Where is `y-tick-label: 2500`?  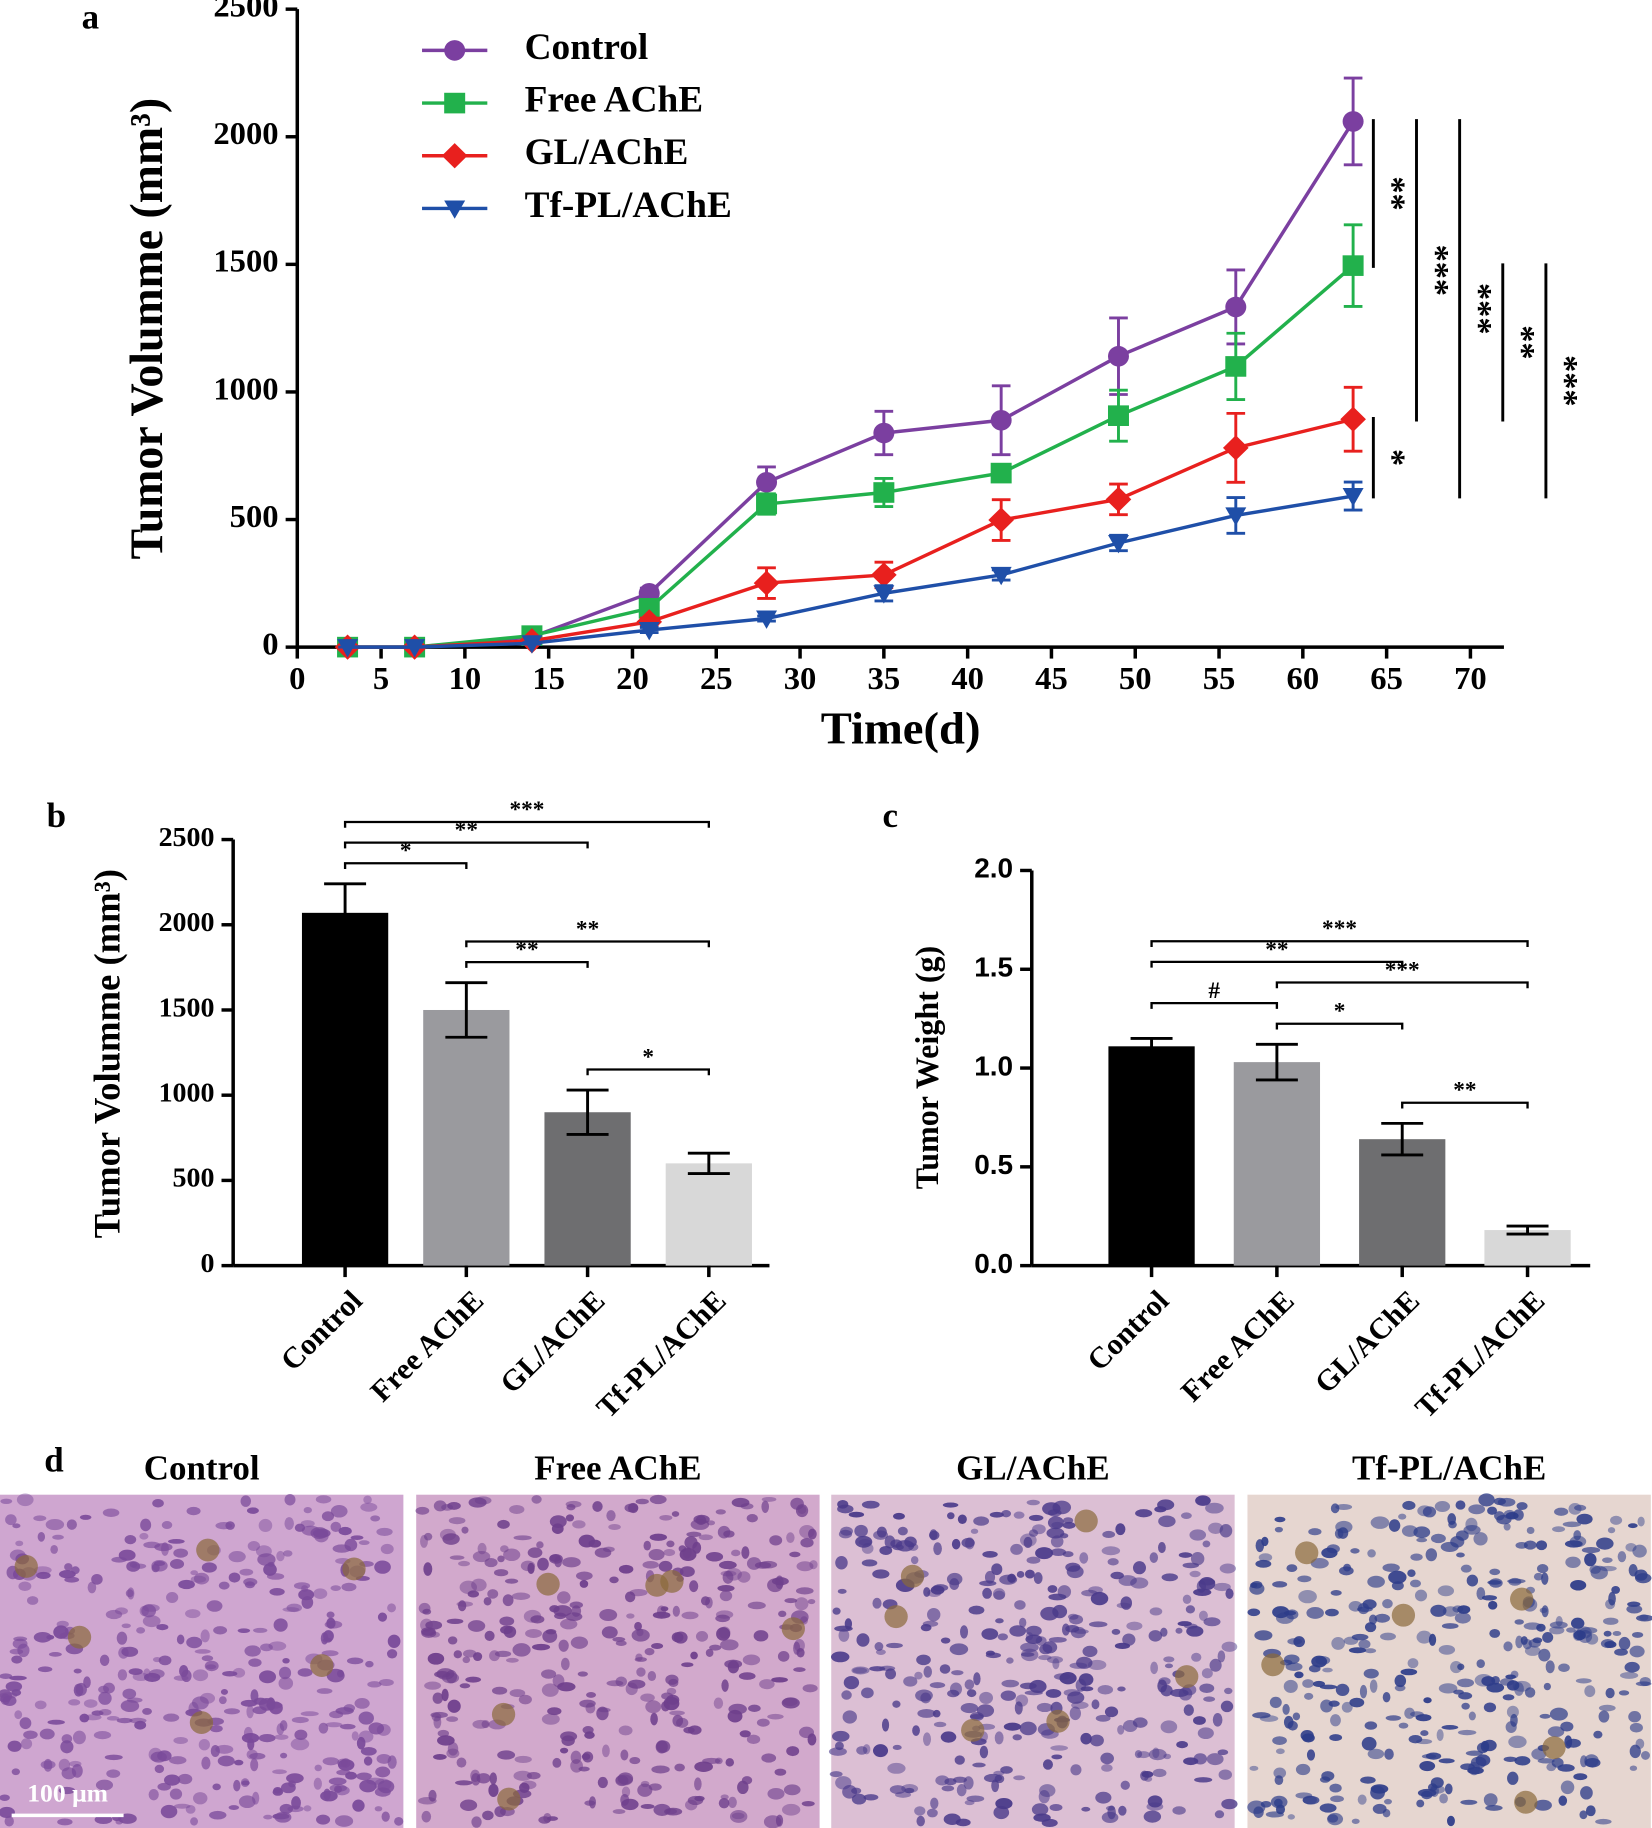 y-tick-label: 2500 is located at coordinates (187, 836).